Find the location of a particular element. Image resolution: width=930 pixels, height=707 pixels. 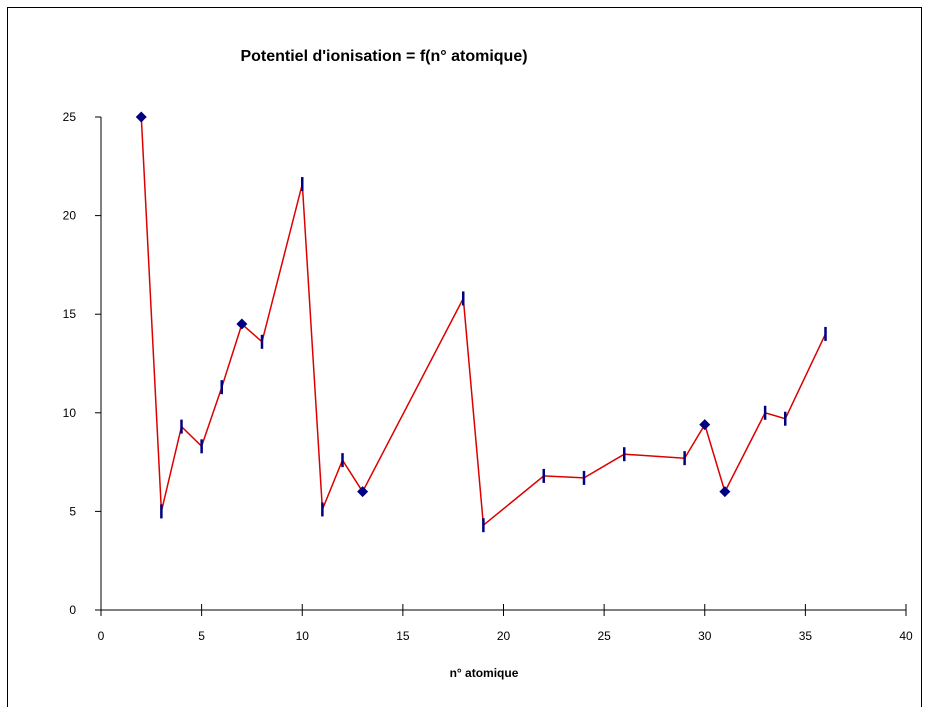

x-tick-label: 20 is located at coordinates (504, 636).